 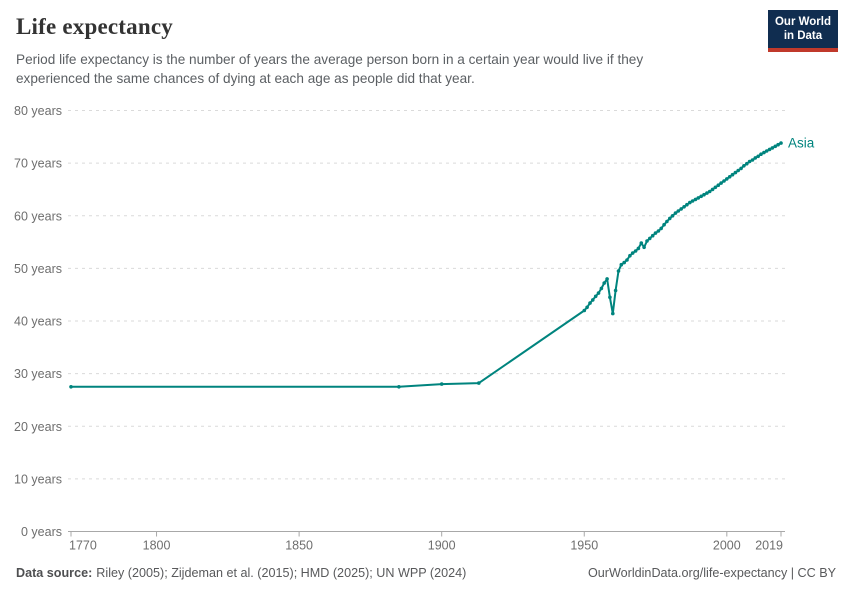 I want to click on y-axis-label: 60 years, so click(x=38, y=216).